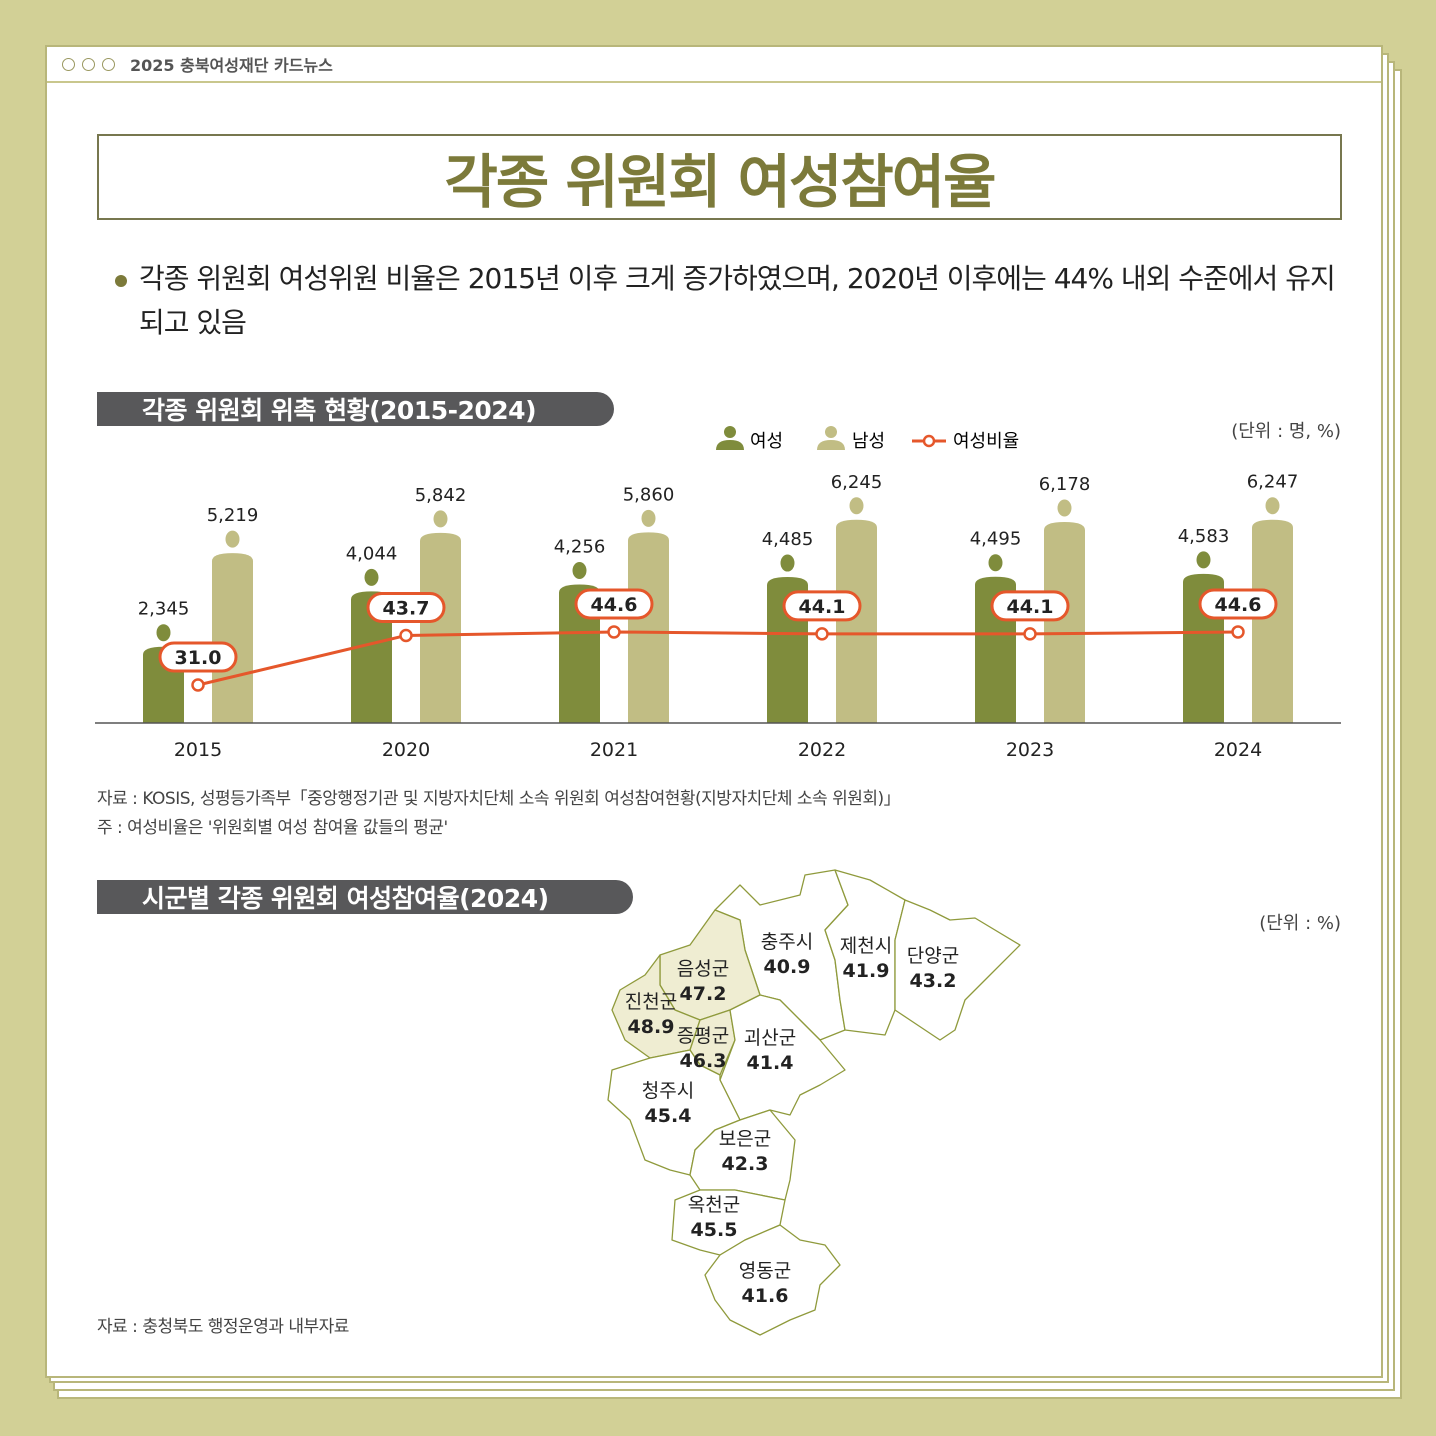 Image resolution: width=1436 pixels, height=1436 pixels. I want to click on bar-women-label: 4,256, so click(580, 547).